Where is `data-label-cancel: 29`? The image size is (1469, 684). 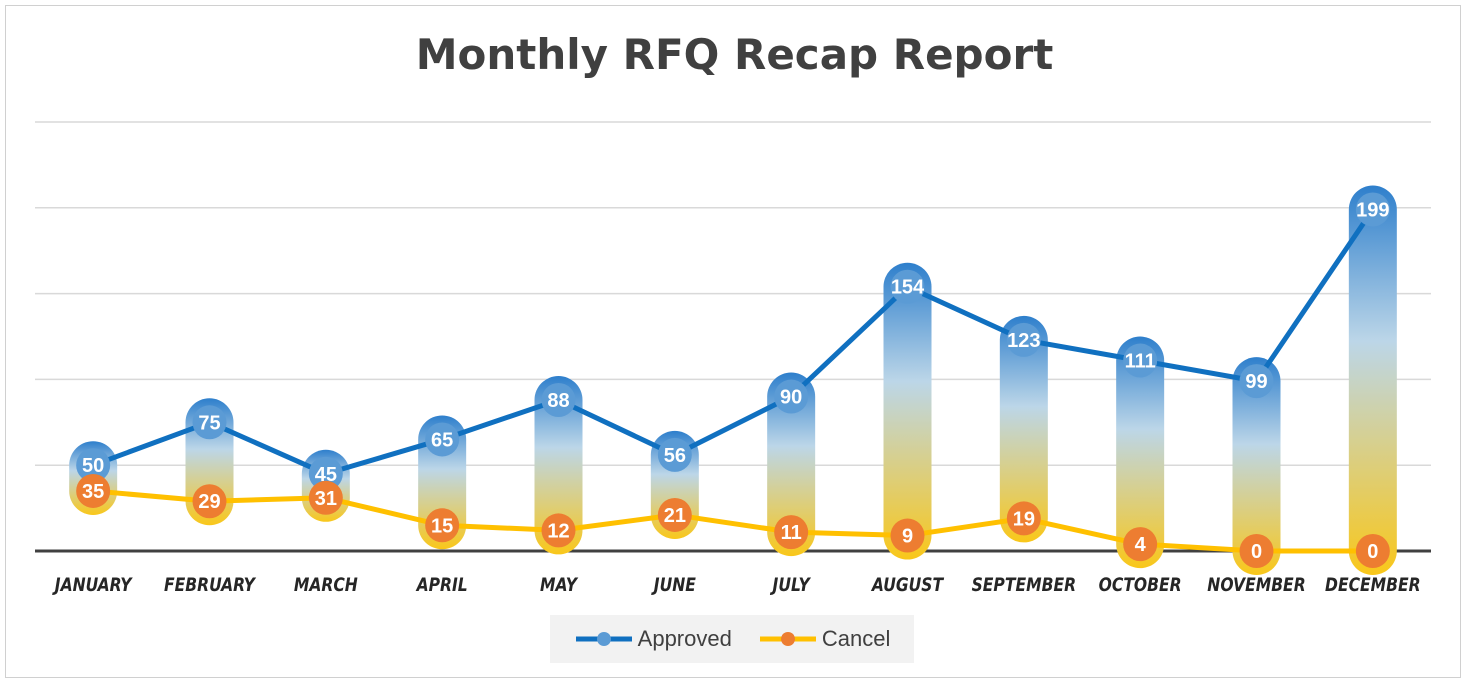
data-label-cancel: 29 is located at coordinates (209, 502).